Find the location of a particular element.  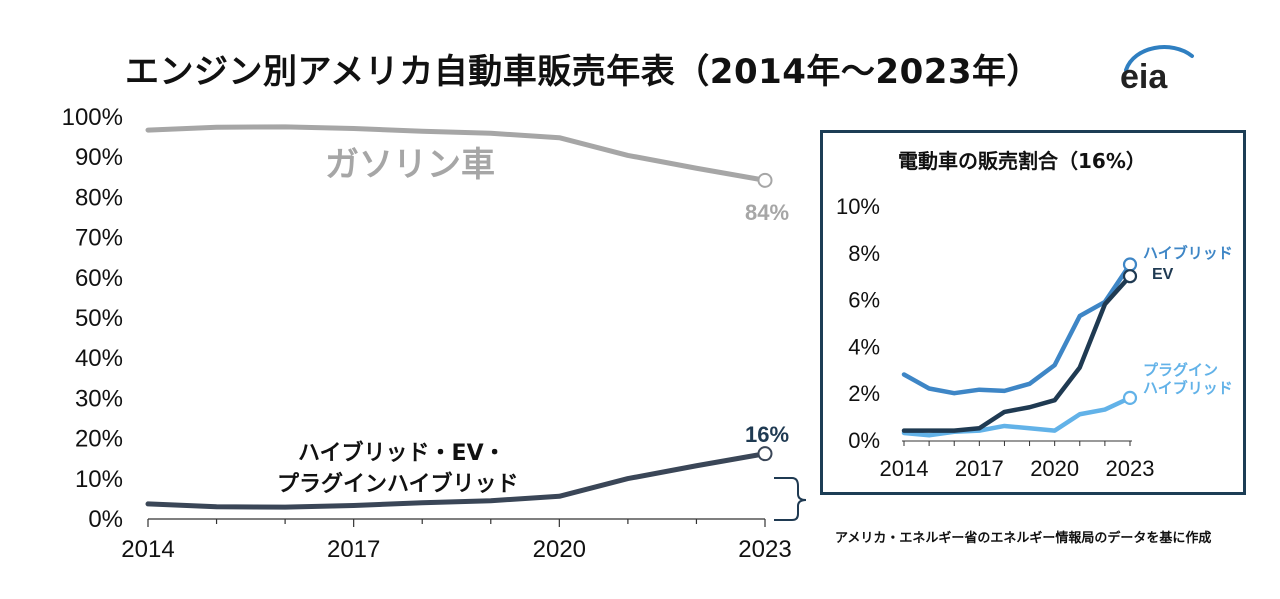

phev-label-line2: ハイブリッド is located at coordinates (1188, 388).